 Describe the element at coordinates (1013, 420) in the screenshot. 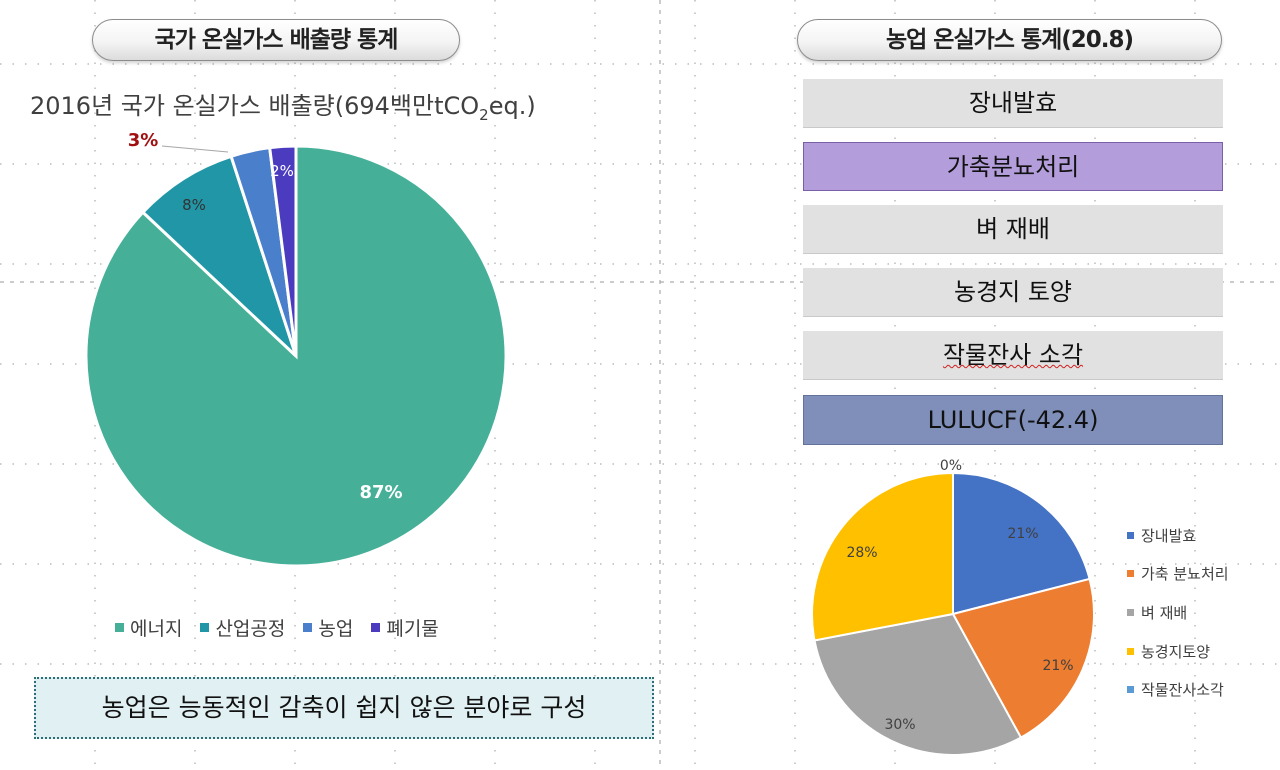

I see `category-box-lulucf: LULUCF(-42.4)` at that location.